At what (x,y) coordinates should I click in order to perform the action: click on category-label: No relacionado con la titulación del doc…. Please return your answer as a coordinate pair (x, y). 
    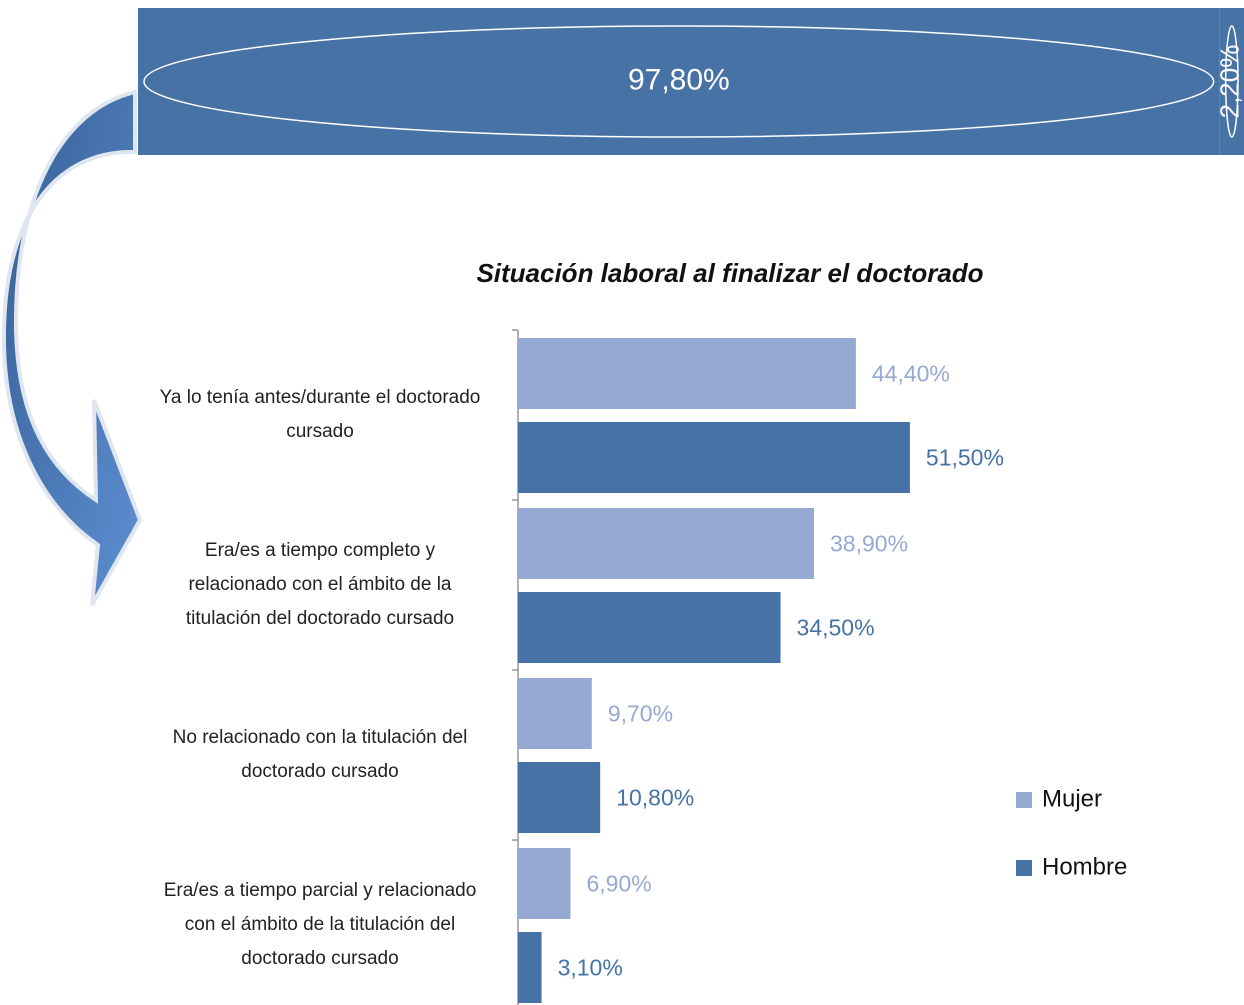
    Looking at the image, I should click on (320, 754).